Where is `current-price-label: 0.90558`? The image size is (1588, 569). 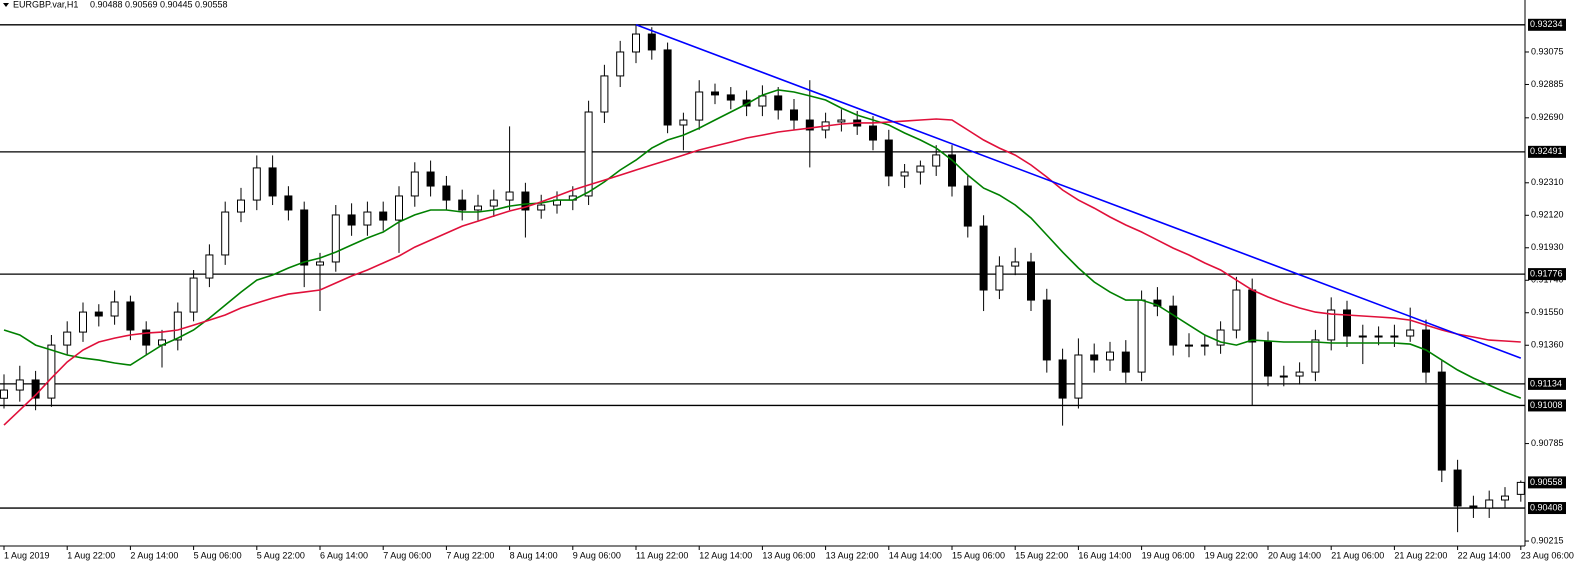 current-price-label: 0.90558 is located at coordinates (1546, 482).